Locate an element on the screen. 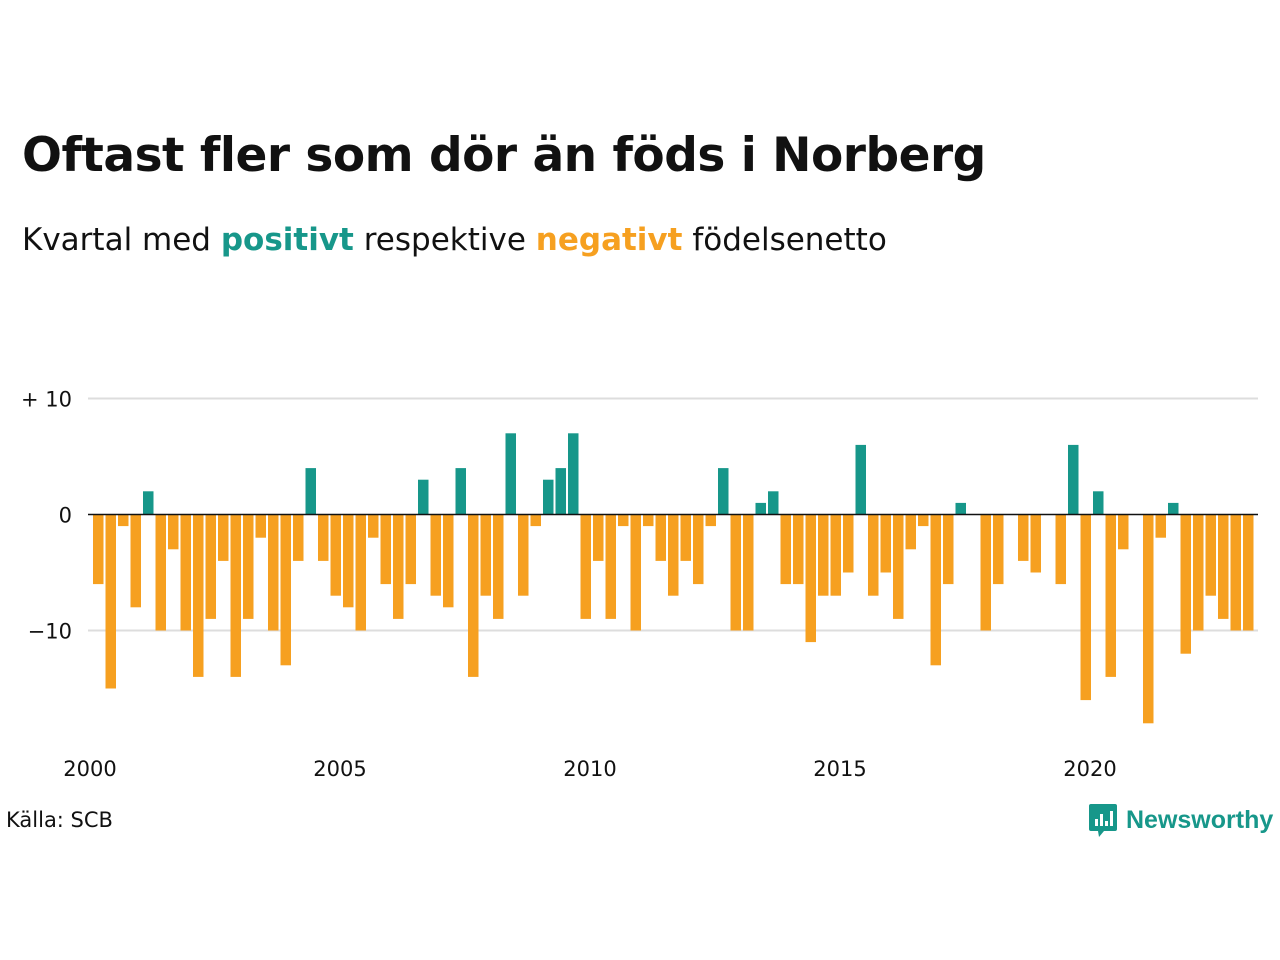 The width and height of the screenshot is (1280, 960). subtitle-prefix: Kvartal med is located at coordinates (121, 240).